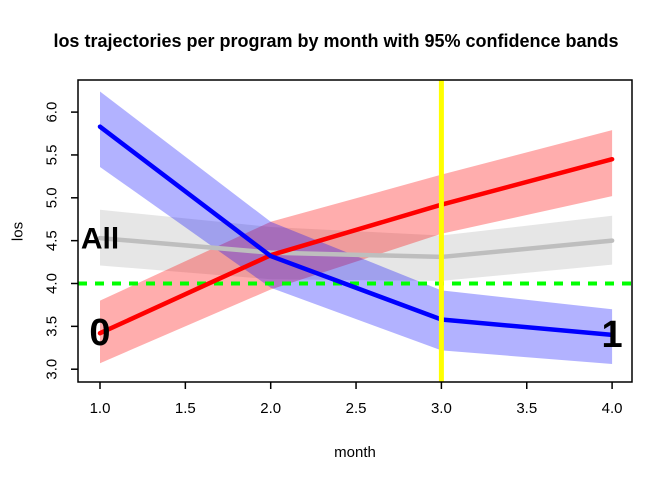 The width and height of the screenshot is (672, 480). What do you see at coordinates (52, 240) in the screenshot?
I see `y-tick-label: 4.5` at bounding box center [52, 240].